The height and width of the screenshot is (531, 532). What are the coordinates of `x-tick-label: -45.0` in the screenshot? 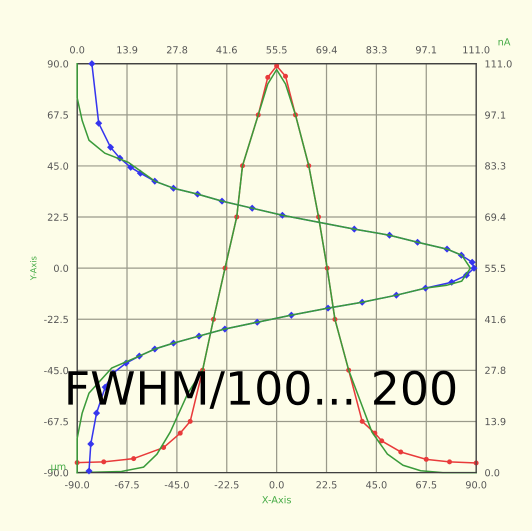 It's located at (176, 484).